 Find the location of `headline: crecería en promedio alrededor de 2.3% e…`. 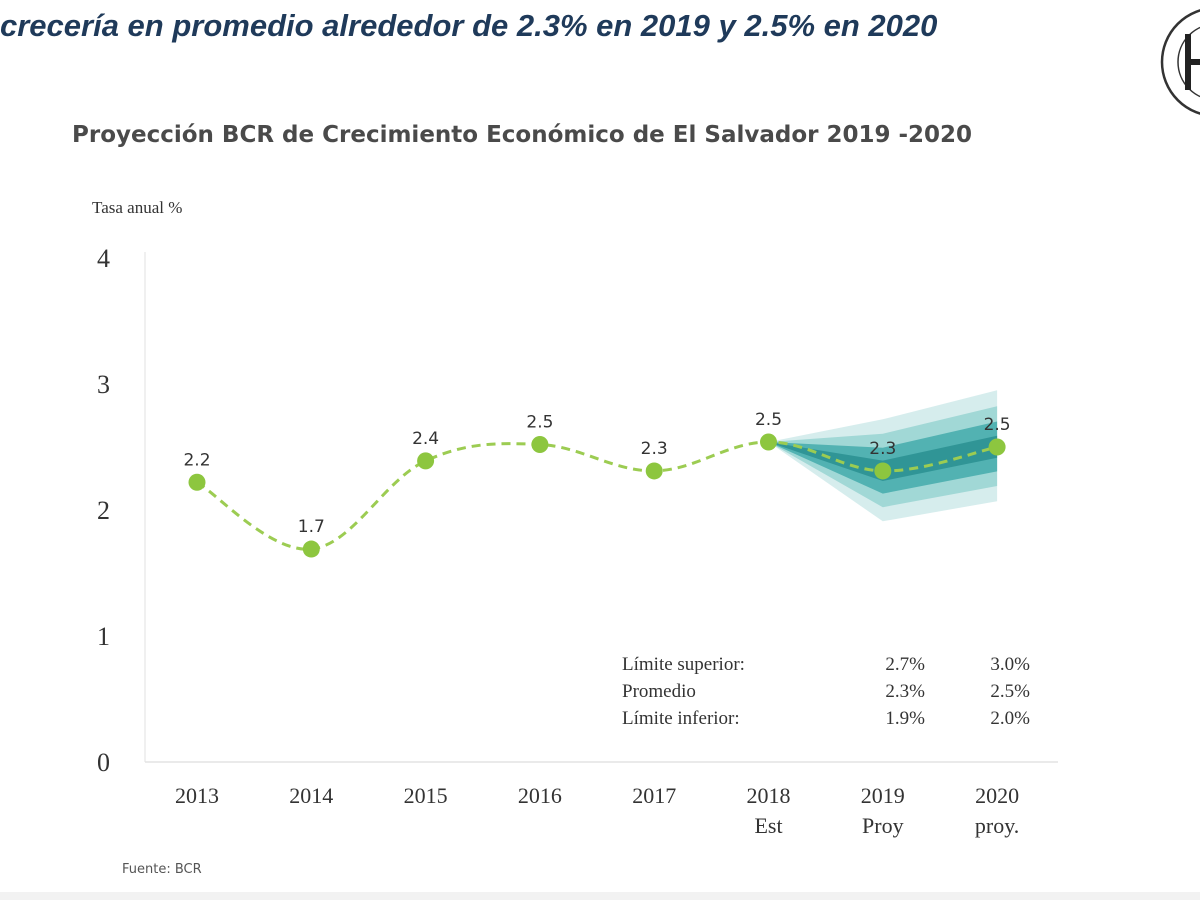

headline: crecería en promedio alrededor de 2.3% e… is located at coordinates (469, 25).